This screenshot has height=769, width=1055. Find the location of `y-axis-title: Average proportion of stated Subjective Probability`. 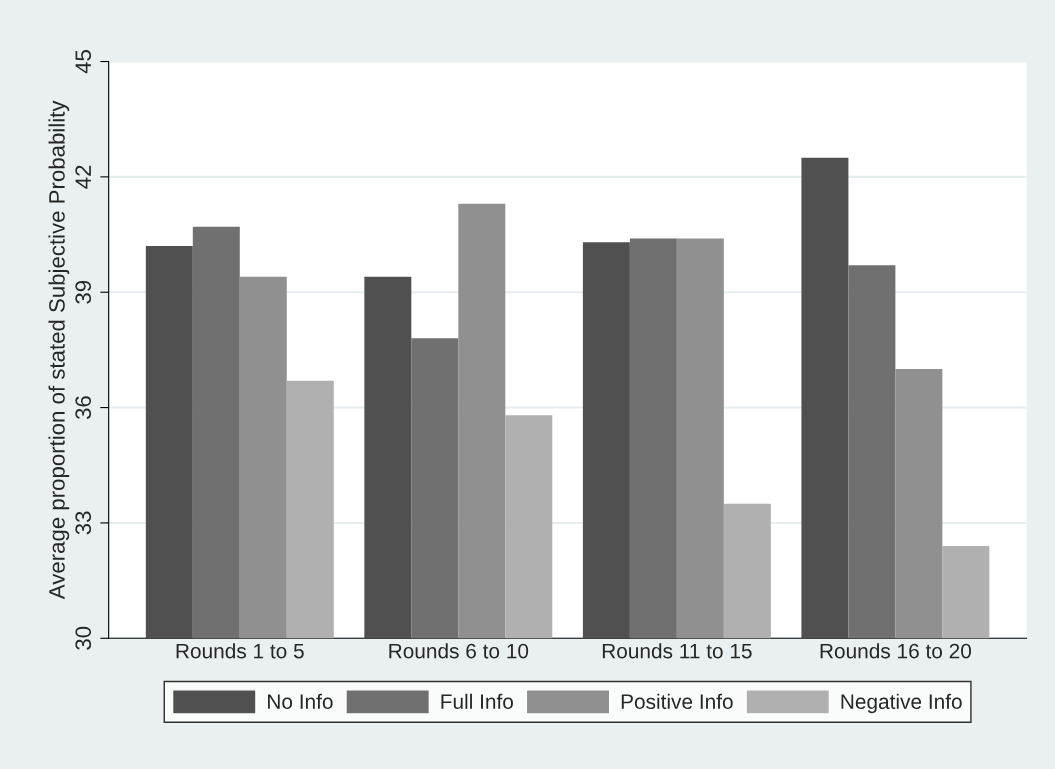

y-axis-title: Average proportion of stated Subjective Probability is located at coordinates (59, 350).